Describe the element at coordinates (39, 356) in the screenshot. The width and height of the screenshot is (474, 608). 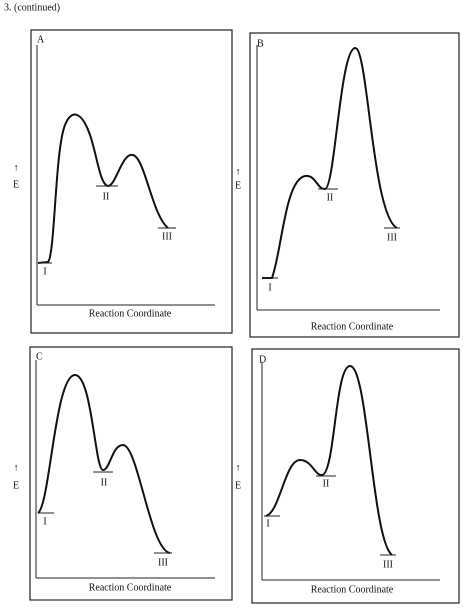
I see `panel-letter: C` at that location.